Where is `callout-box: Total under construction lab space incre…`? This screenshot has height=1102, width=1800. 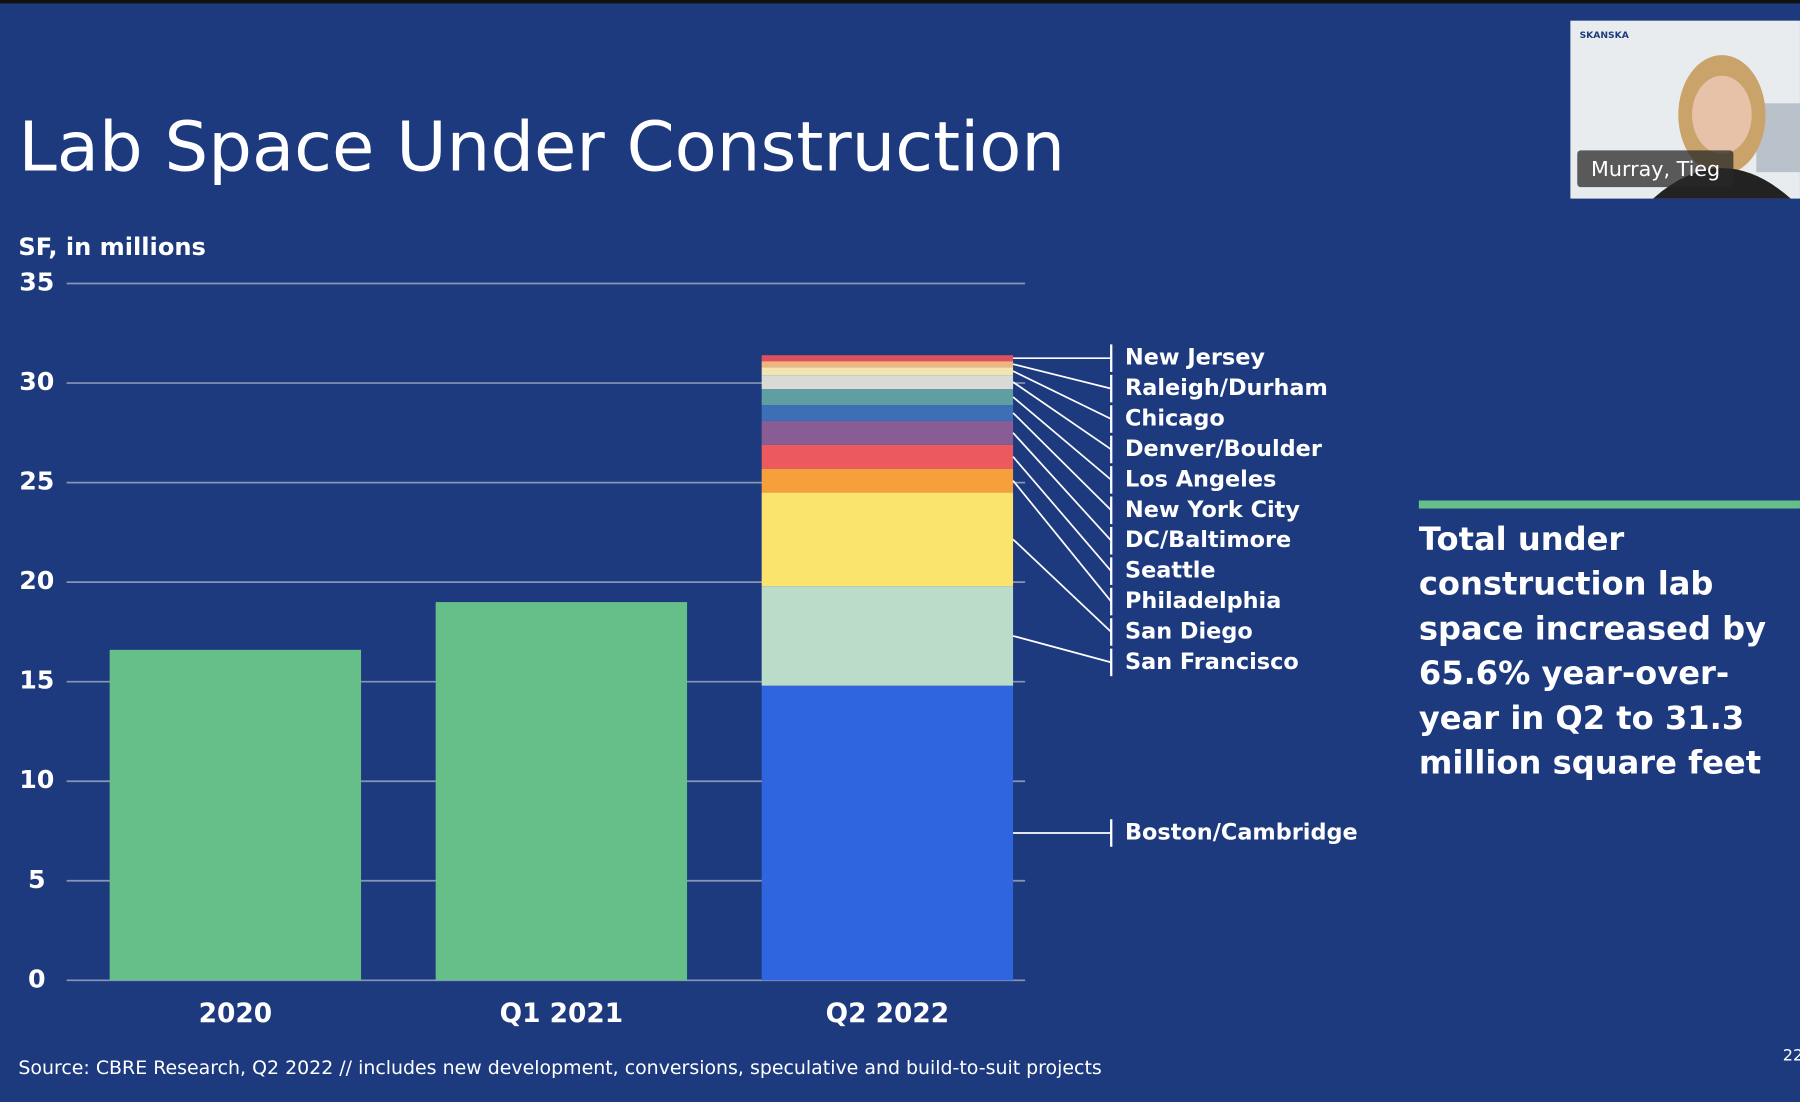
callout-box: Total under construction lab space incre… is located at coordinates (1592, 651).